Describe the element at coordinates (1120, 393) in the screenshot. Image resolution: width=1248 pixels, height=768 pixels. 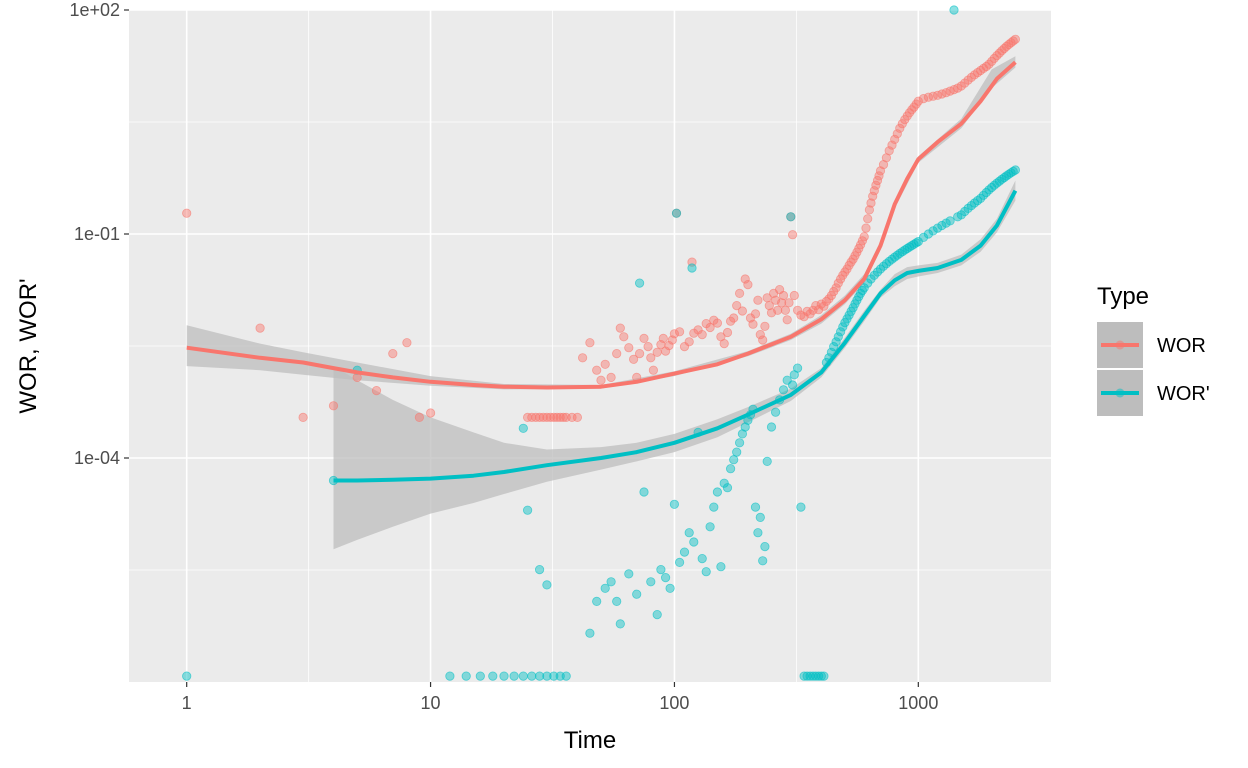
I see `legend-key-wor-prime-point` at that location.